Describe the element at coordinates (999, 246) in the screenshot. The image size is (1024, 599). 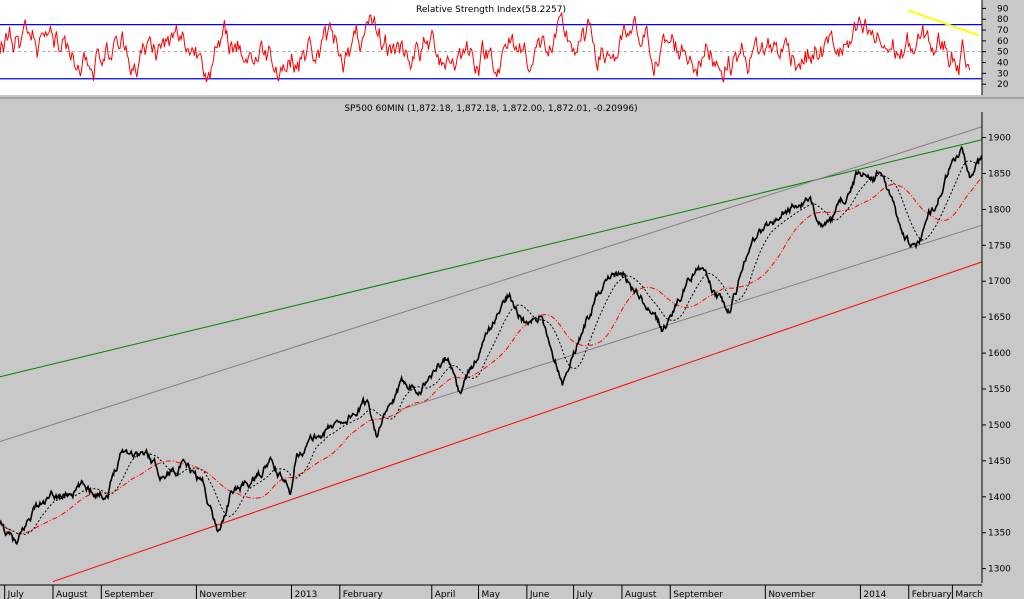
I see `price-y-tick-label: 1750` at that location.